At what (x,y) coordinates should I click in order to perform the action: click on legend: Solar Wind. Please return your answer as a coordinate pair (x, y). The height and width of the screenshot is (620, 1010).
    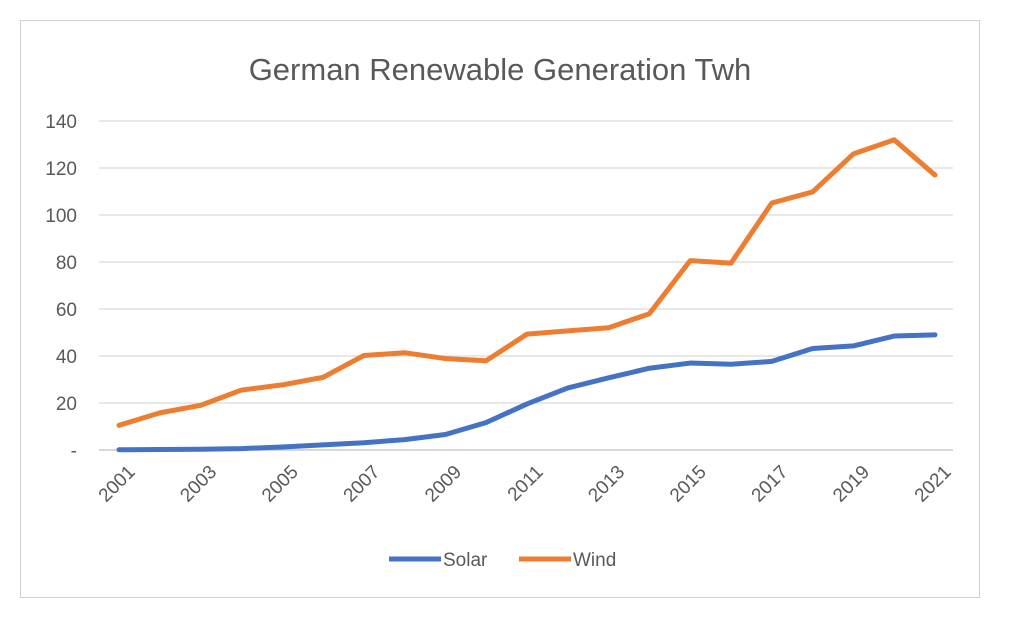
    Looking at the image, I should click on (502, 560).